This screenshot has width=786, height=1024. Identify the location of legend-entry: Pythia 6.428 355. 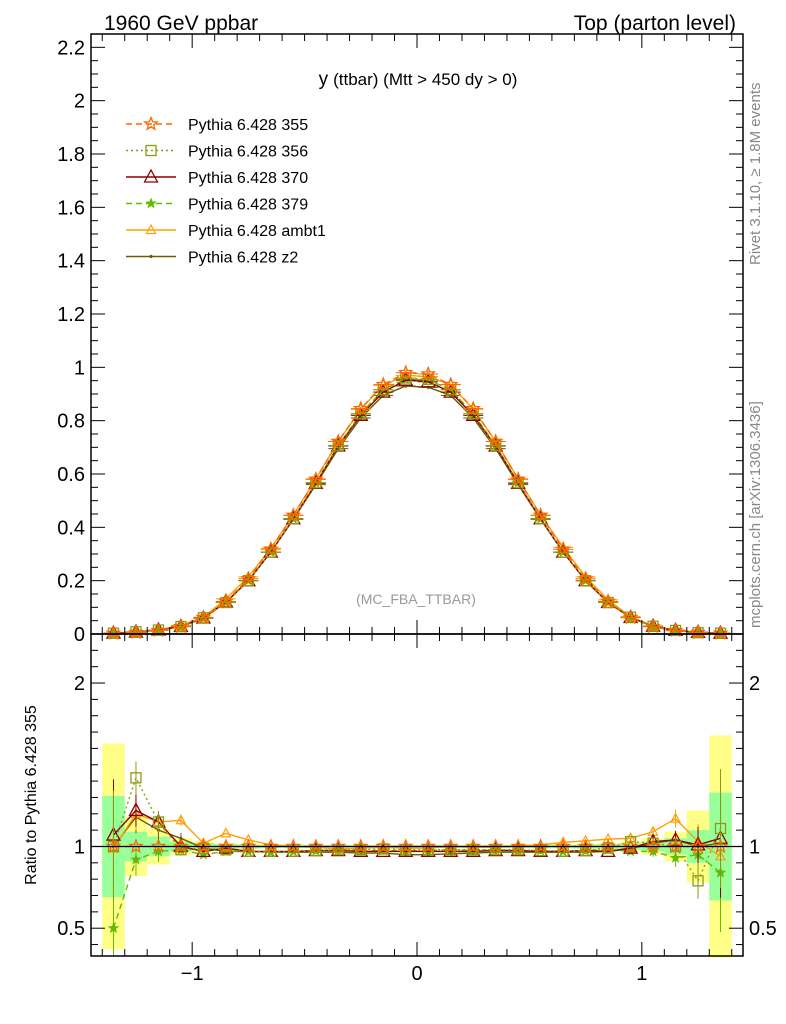
(217, 124).